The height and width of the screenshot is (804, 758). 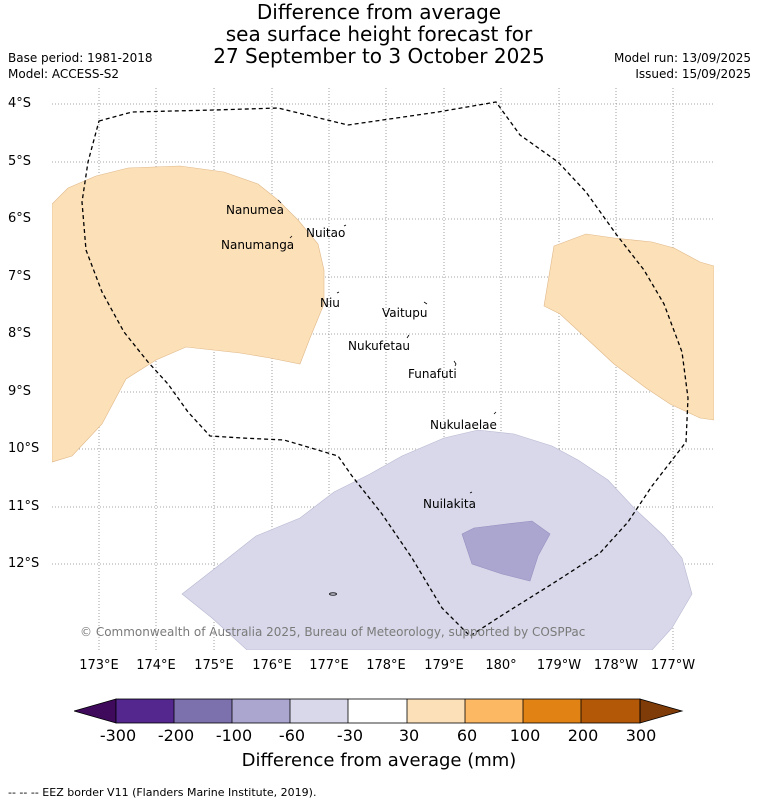 I want to click on colorbar-tick-100: 100, so click(x=525, y=735).